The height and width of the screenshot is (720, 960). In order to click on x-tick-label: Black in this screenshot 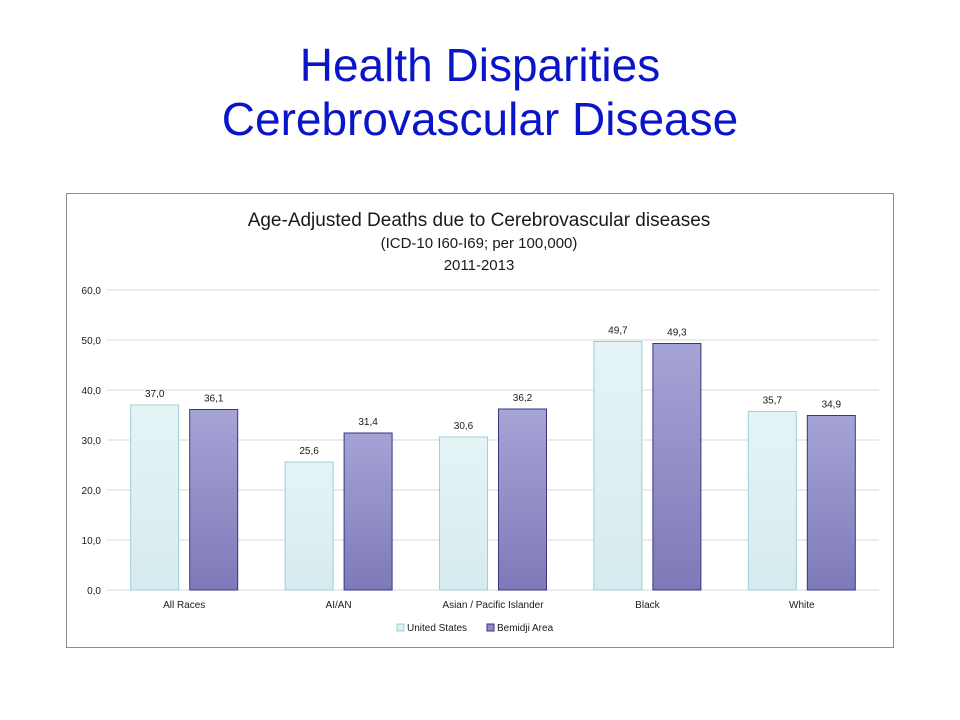, I will do `click(647, 605)`.